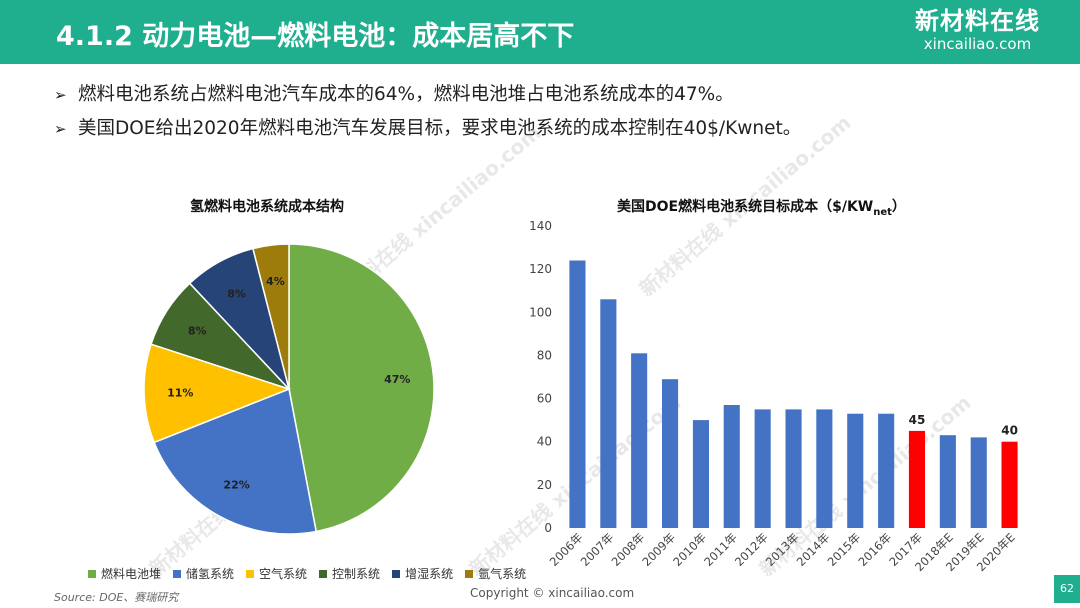  What do you see at coordinates (544, 442) in the screenshot?
I see `y-tick-label: 40` at bounding box center [544, 442].